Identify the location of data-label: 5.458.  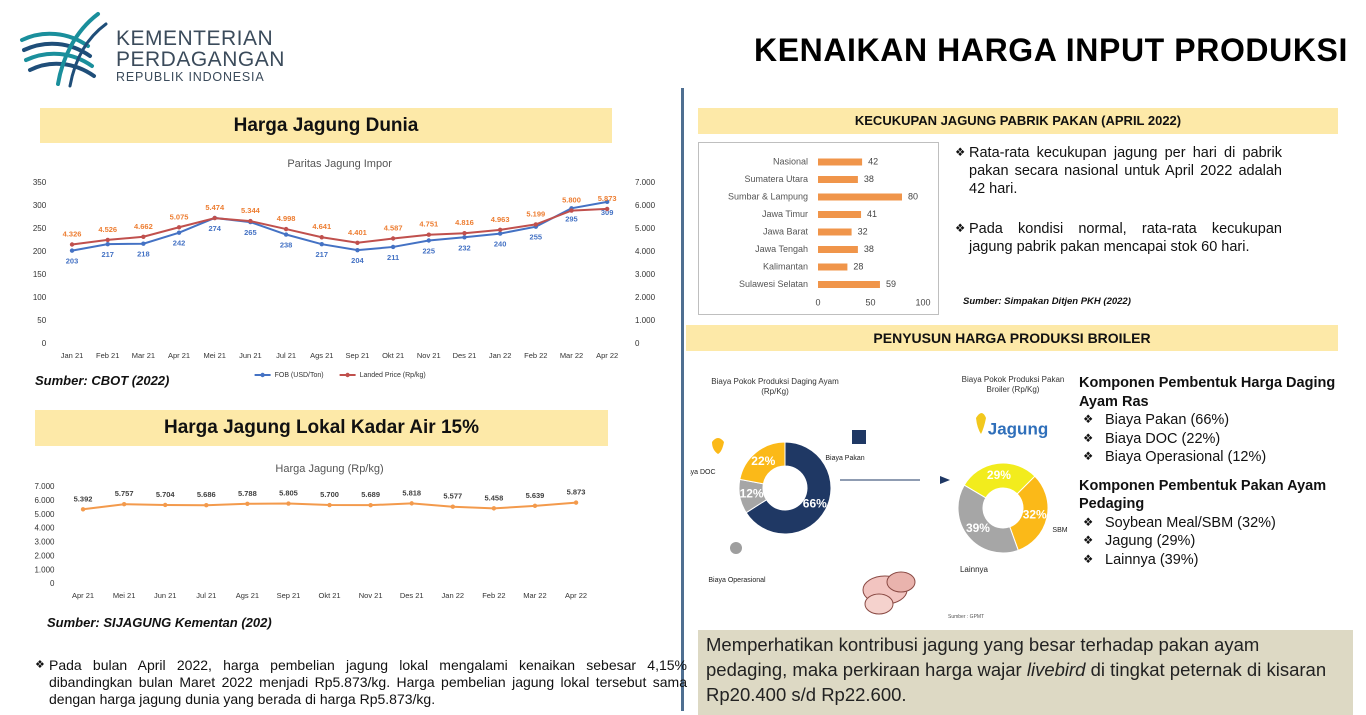
(493, 497).